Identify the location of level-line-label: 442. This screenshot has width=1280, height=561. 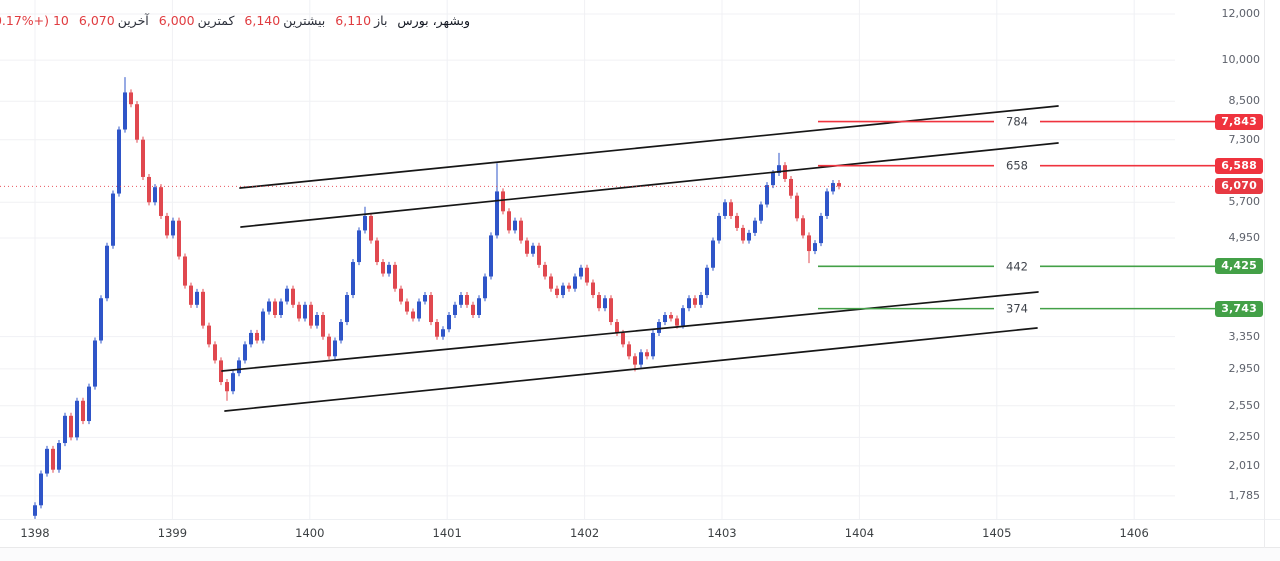
(1017, 266).